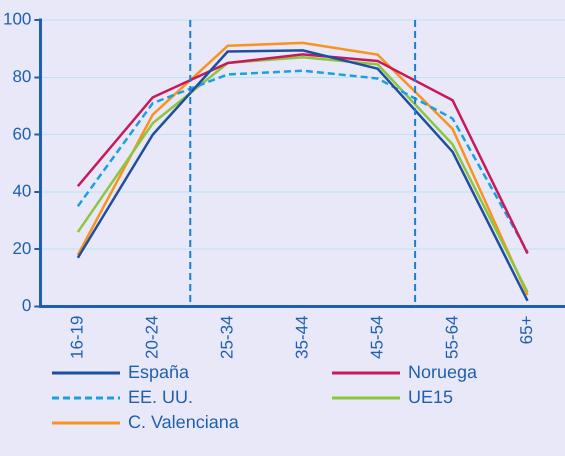 The width and height of the screenshot is (565, 456). Describe the element at coordinates (22, 248) in the screenshot. I see `y-tick-label: 20` at that location.